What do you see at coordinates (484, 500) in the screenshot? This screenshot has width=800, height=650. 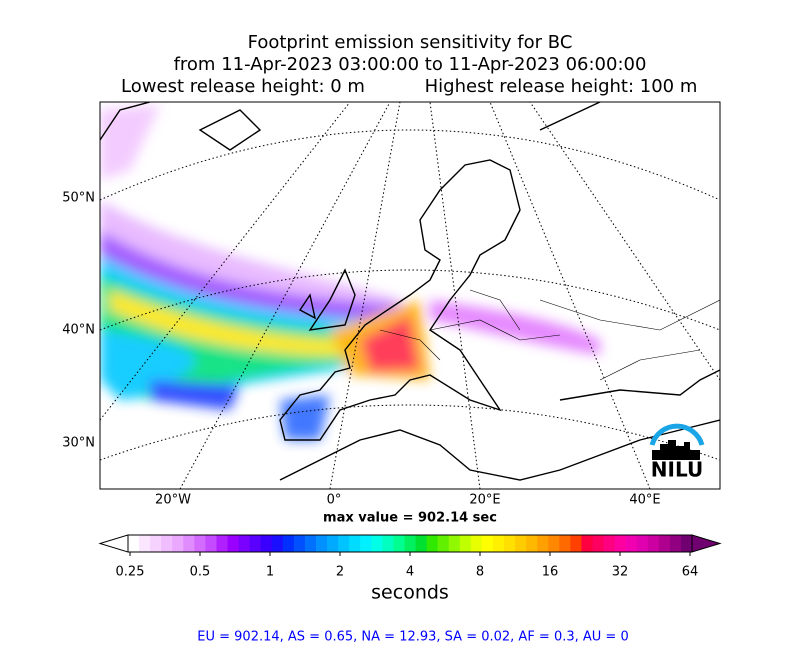 I see `lon-label: 20°E` at bounding box center [484, 500].